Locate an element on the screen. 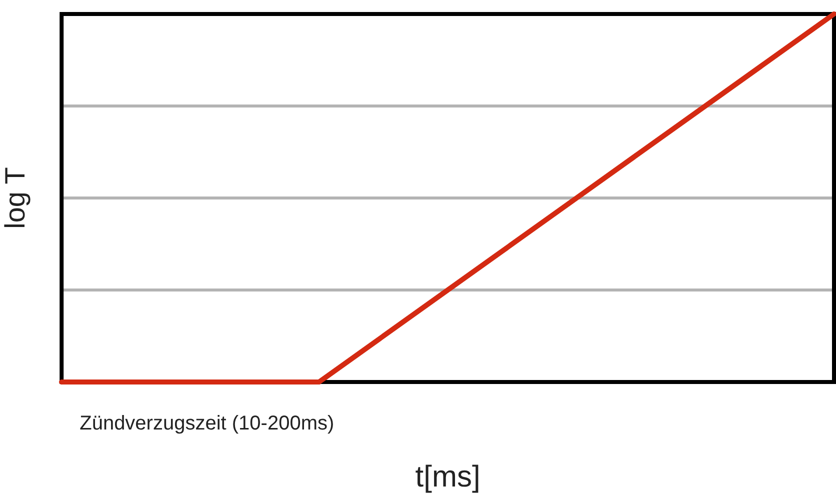 The height and width of the screenshot is (500, 836). x-axis-title: t[ms] is located at coordinates (447, 477).